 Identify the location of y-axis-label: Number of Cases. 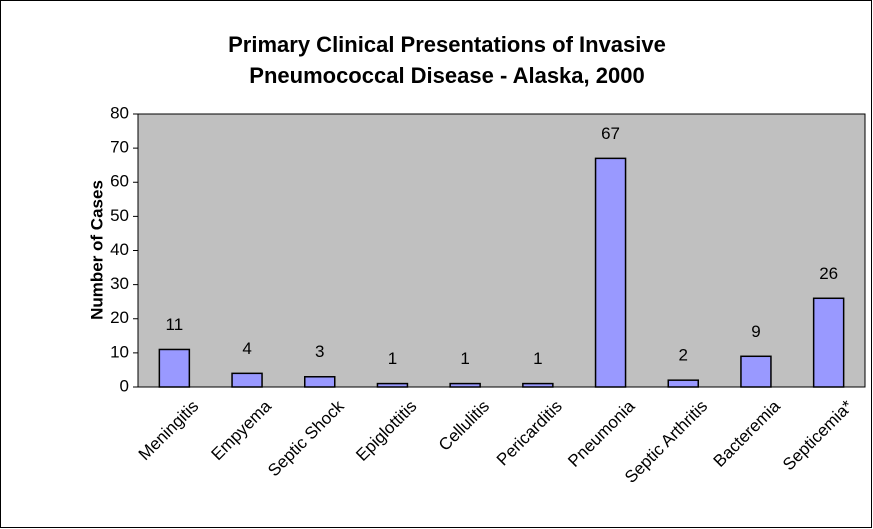
(96, 250).